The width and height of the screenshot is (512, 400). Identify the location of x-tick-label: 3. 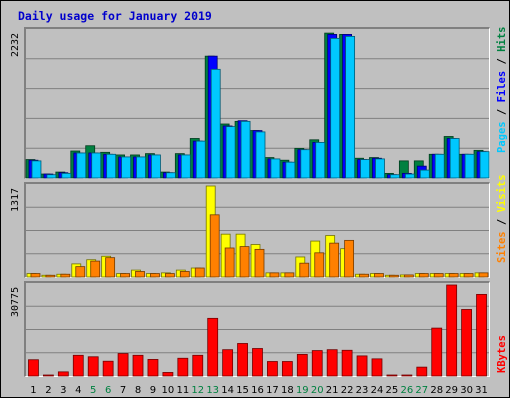
(63, 390).